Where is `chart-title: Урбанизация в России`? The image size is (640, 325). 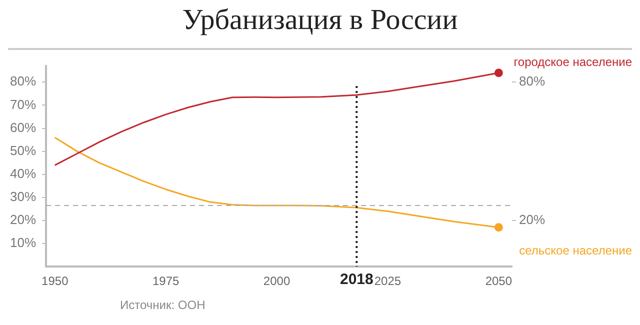
chart-title: Урбанизация в России is located at coordinates (320, 20).